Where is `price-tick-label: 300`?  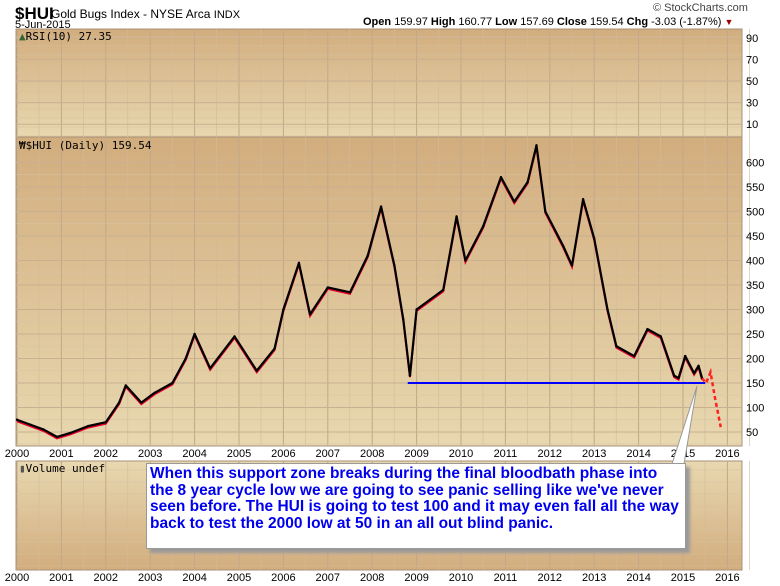 price-tick-label: 300 is located at coordinates (755, 311).